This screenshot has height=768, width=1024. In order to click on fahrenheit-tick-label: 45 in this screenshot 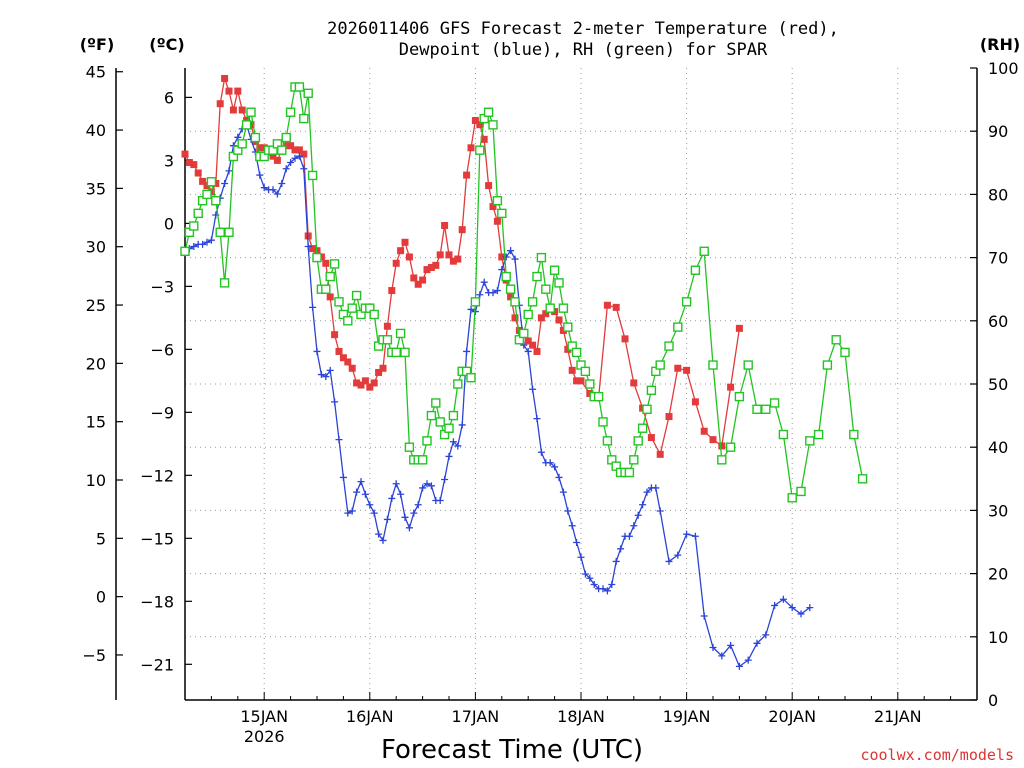, I will do `click(96, 72)`.